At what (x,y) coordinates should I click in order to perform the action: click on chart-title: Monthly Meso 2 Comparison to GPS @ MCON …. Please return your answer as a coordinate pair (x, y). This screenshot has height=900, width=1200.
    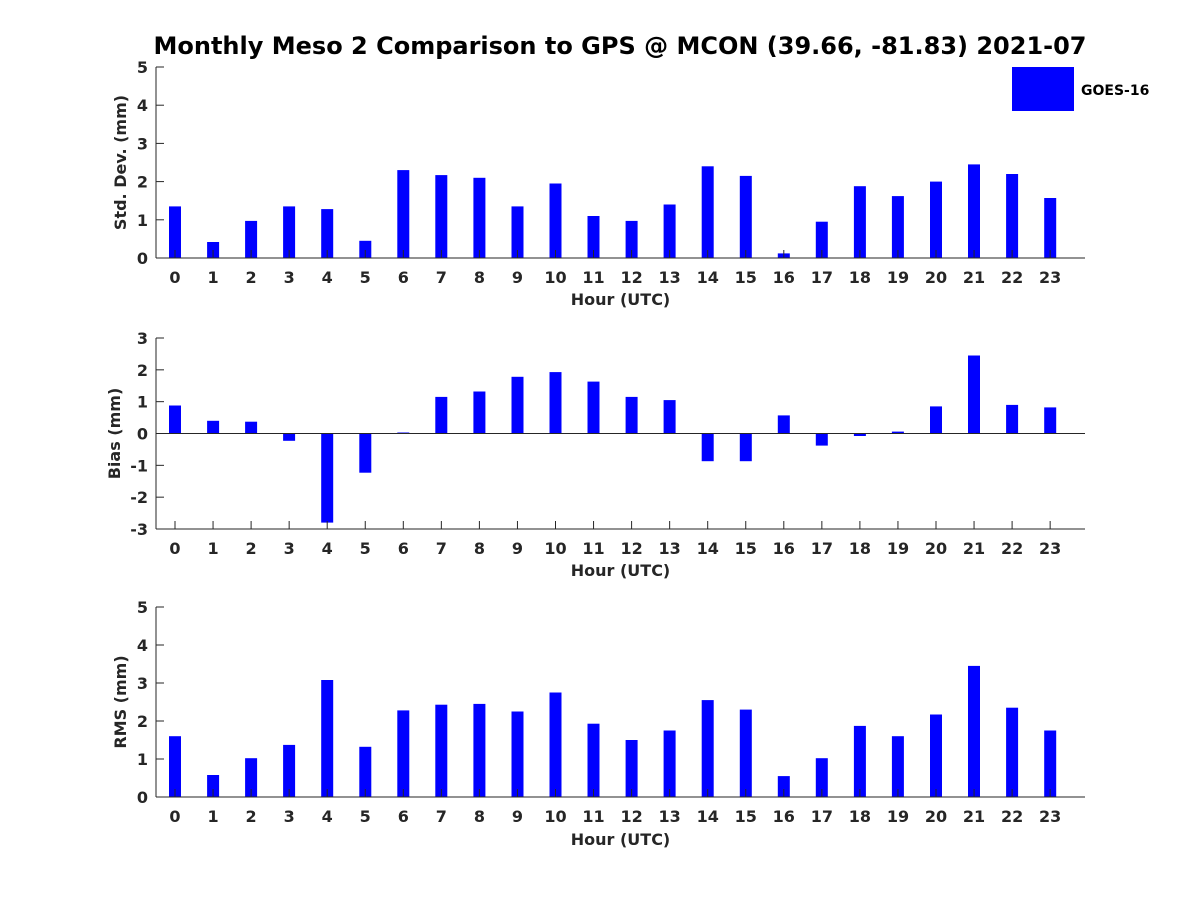
    Looking at the image, I should click on (620, 46).